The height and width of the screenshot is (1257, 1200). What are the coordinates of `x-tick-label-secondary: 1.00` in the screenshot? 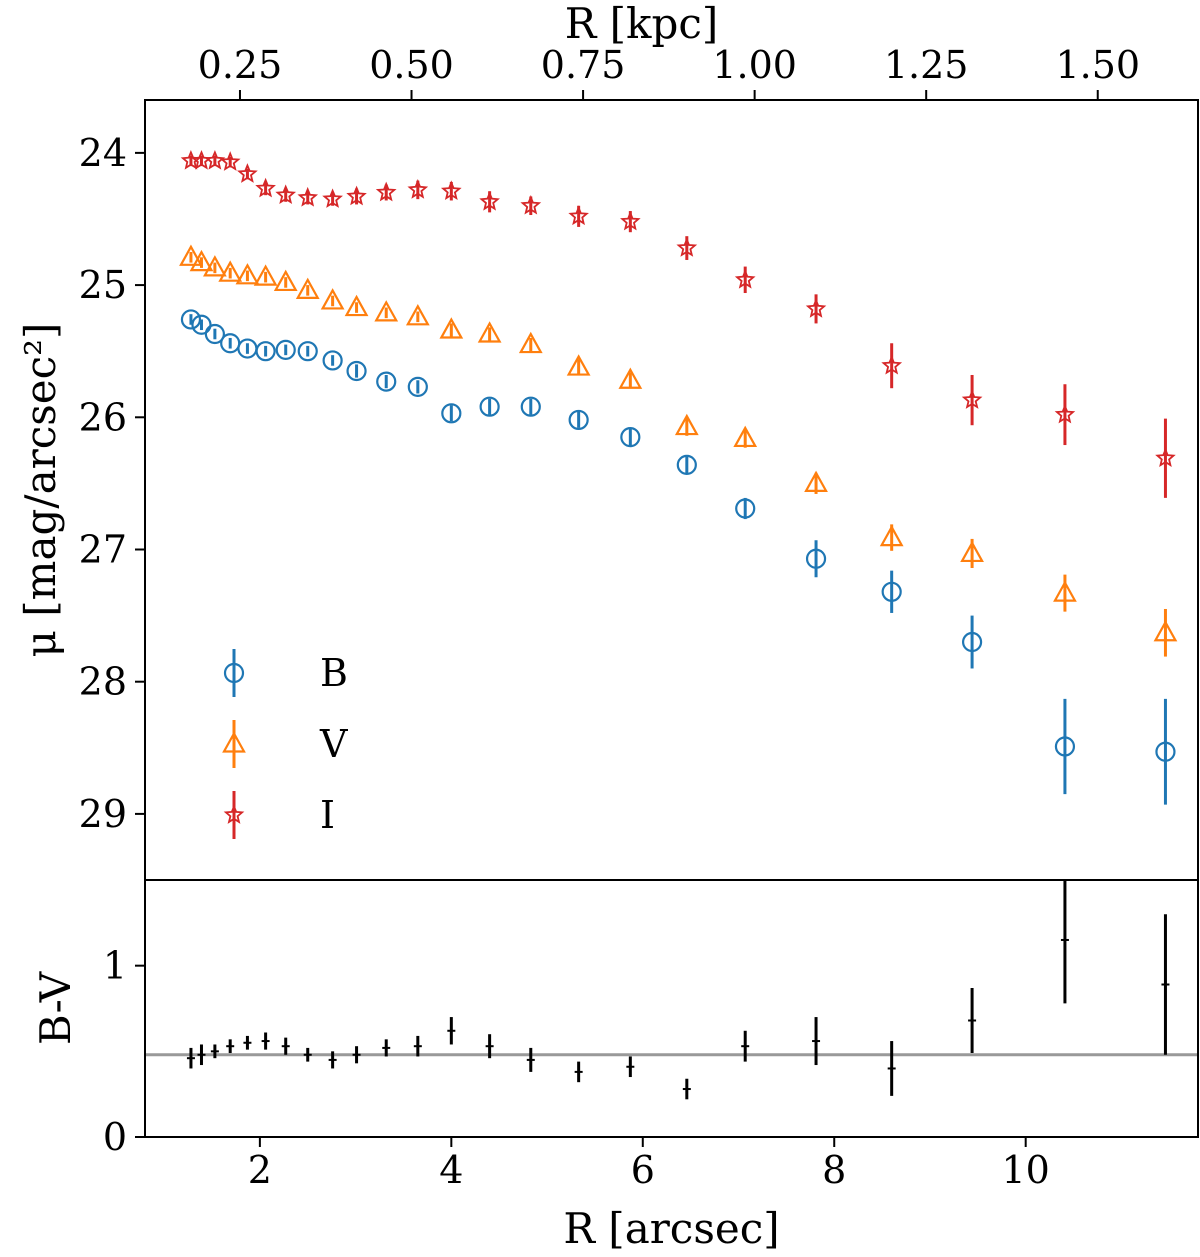 It's located at (754, 65).